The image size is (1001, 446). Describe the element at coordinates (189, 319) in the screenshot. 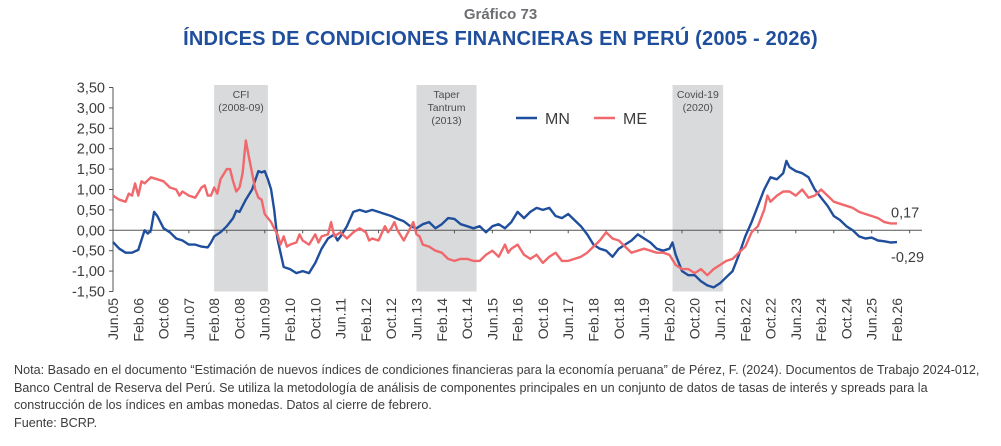

I see `x-tick-label: Jun.07` at that location.